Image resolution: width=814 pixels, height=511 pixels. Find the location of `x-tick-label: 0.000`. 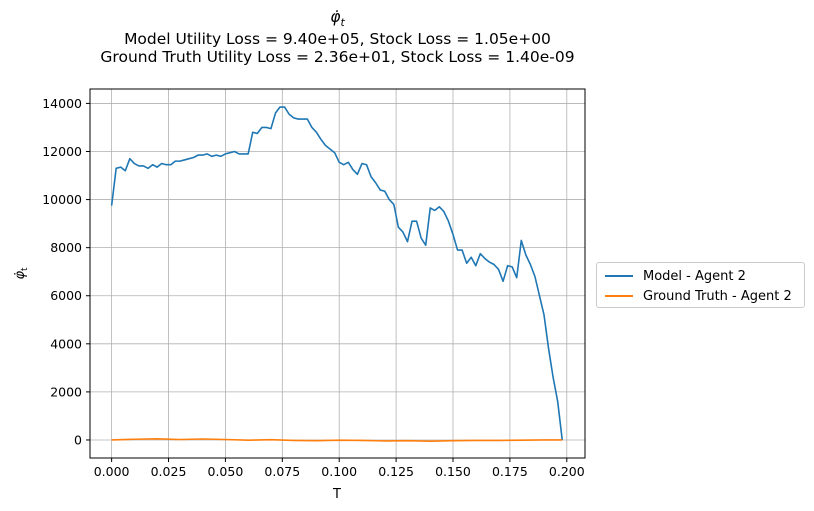

x-tick-label: 0.000 is located at coordinates (112, 471).